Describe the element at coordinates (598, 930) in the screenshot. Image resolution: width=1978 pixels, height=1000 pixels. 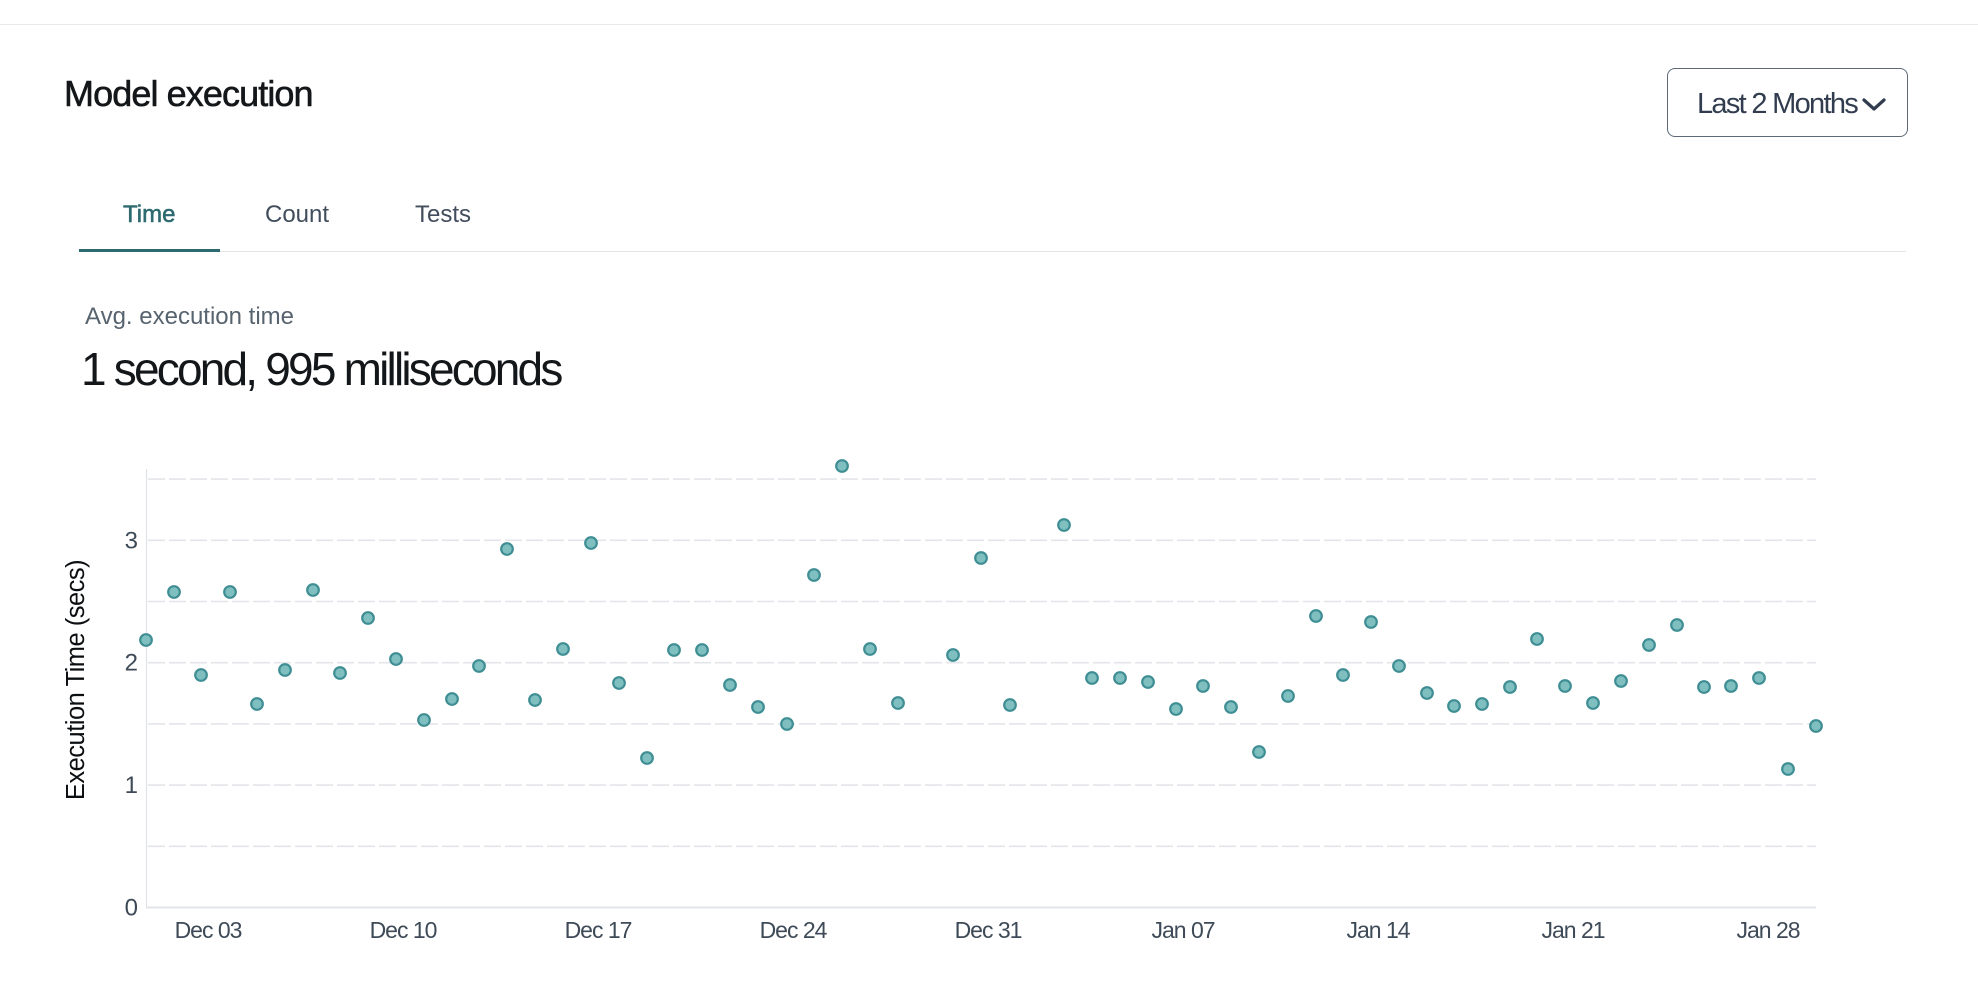
I see `svg-text: Dec 17` at that location.